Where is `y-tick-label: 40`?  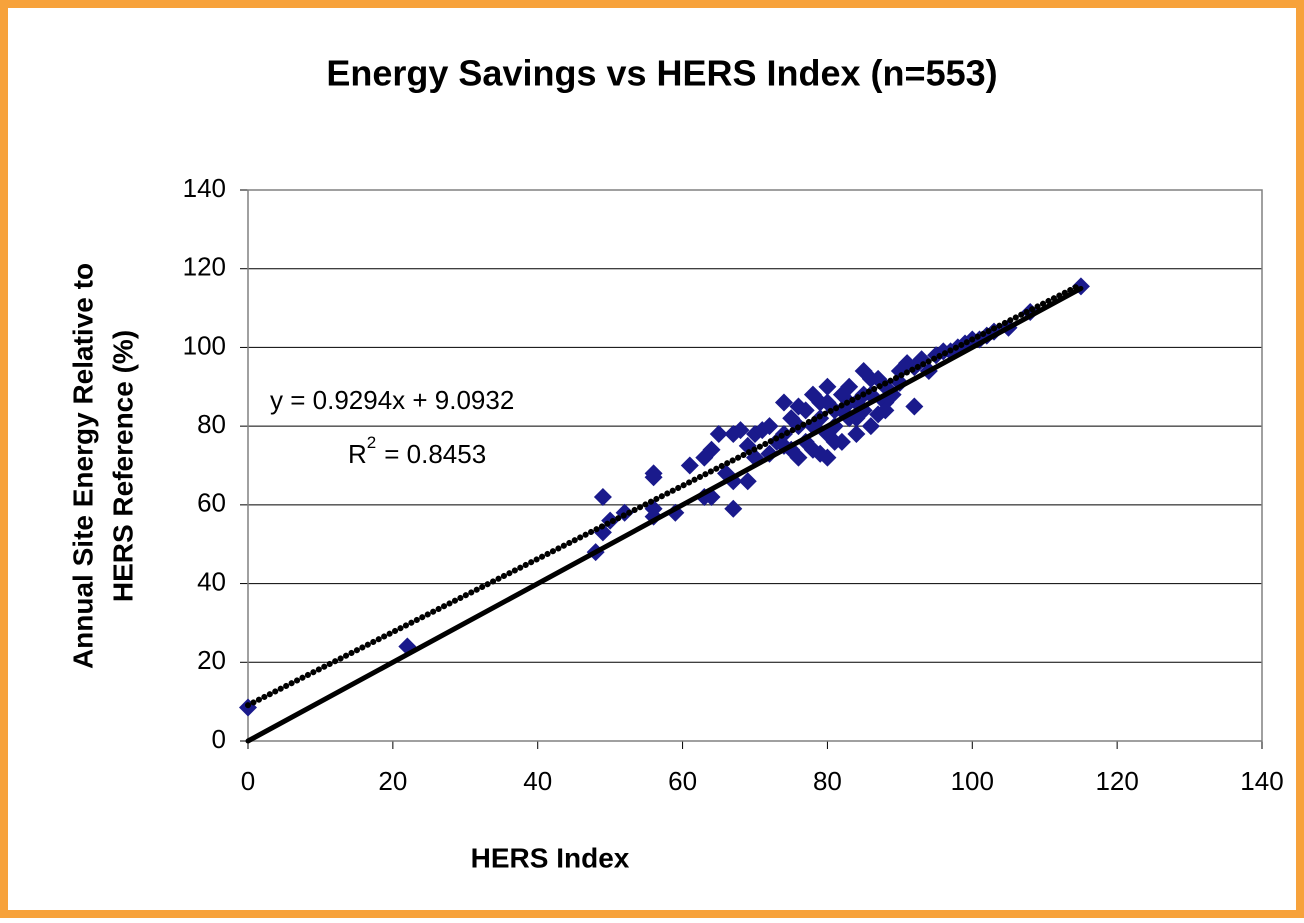
y-tick-label: 40 is located at coordinates (211, 581).